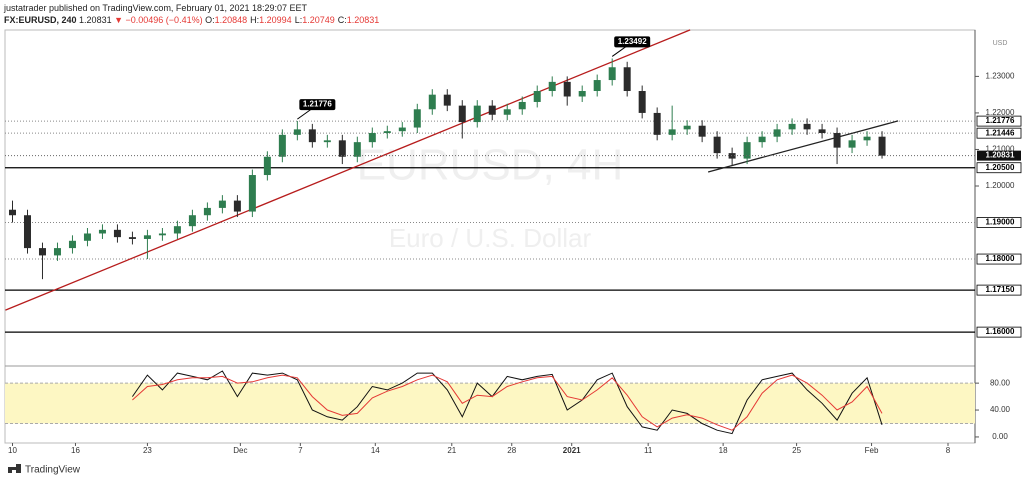 The image size is (1024, 485). Describe the element at coordinates (342, 20) in the screenshot. I see `ohlc-label: C:` at that location.